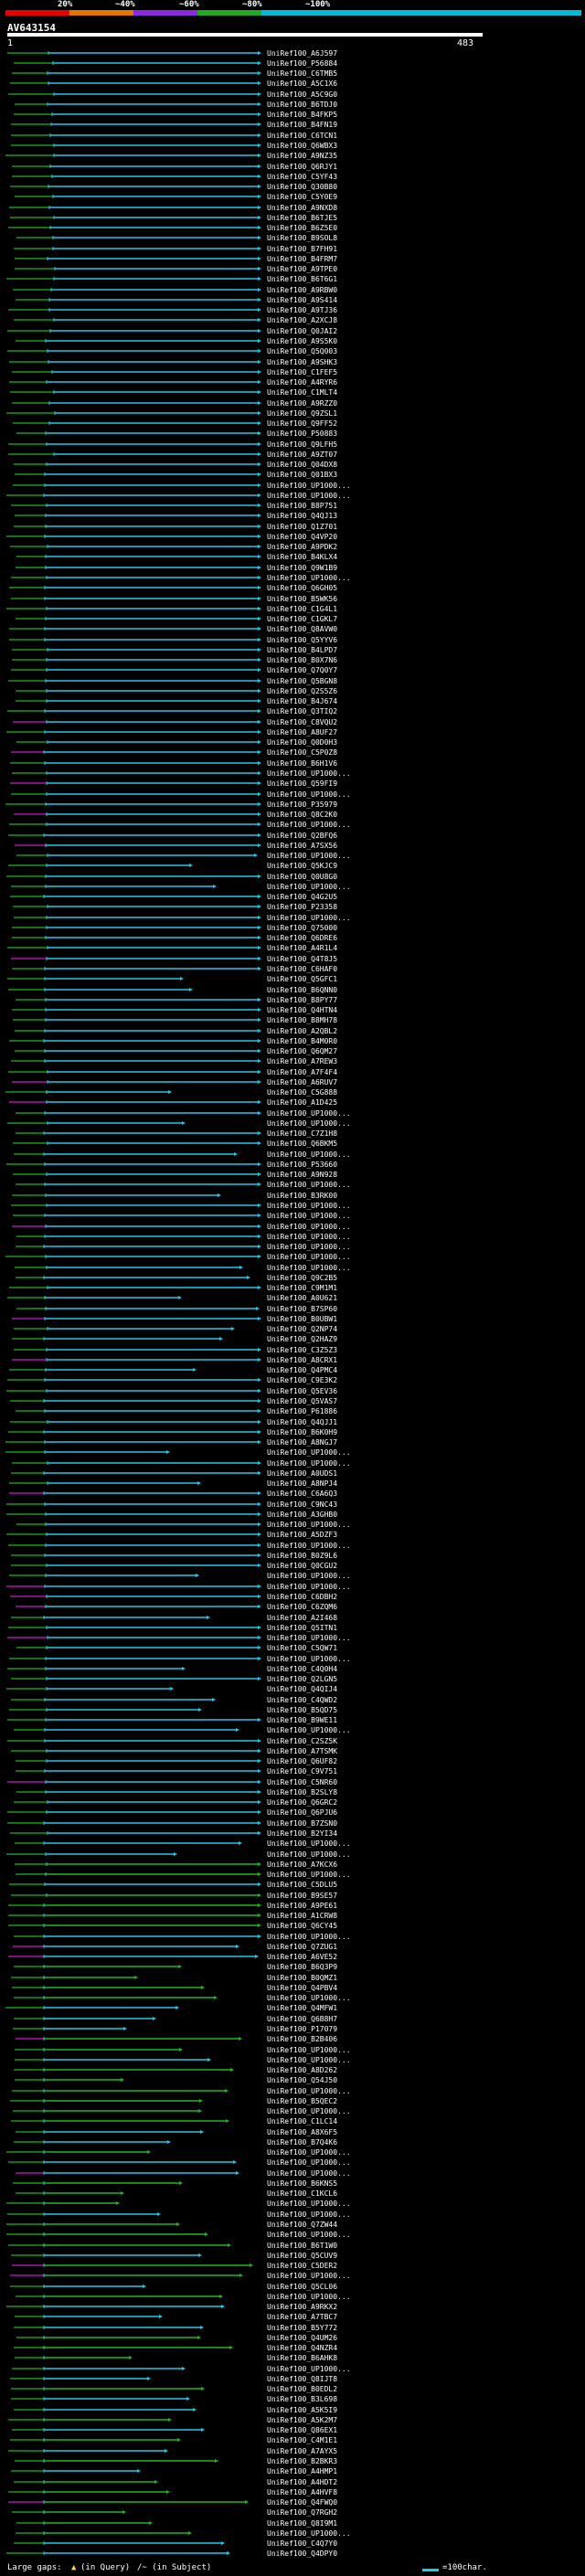 The image size is (585, 2576). Describe the element at coordinates (173, 382) in the screenshot. I see `hit-row: UniRef100_A4RYR6` at that location.